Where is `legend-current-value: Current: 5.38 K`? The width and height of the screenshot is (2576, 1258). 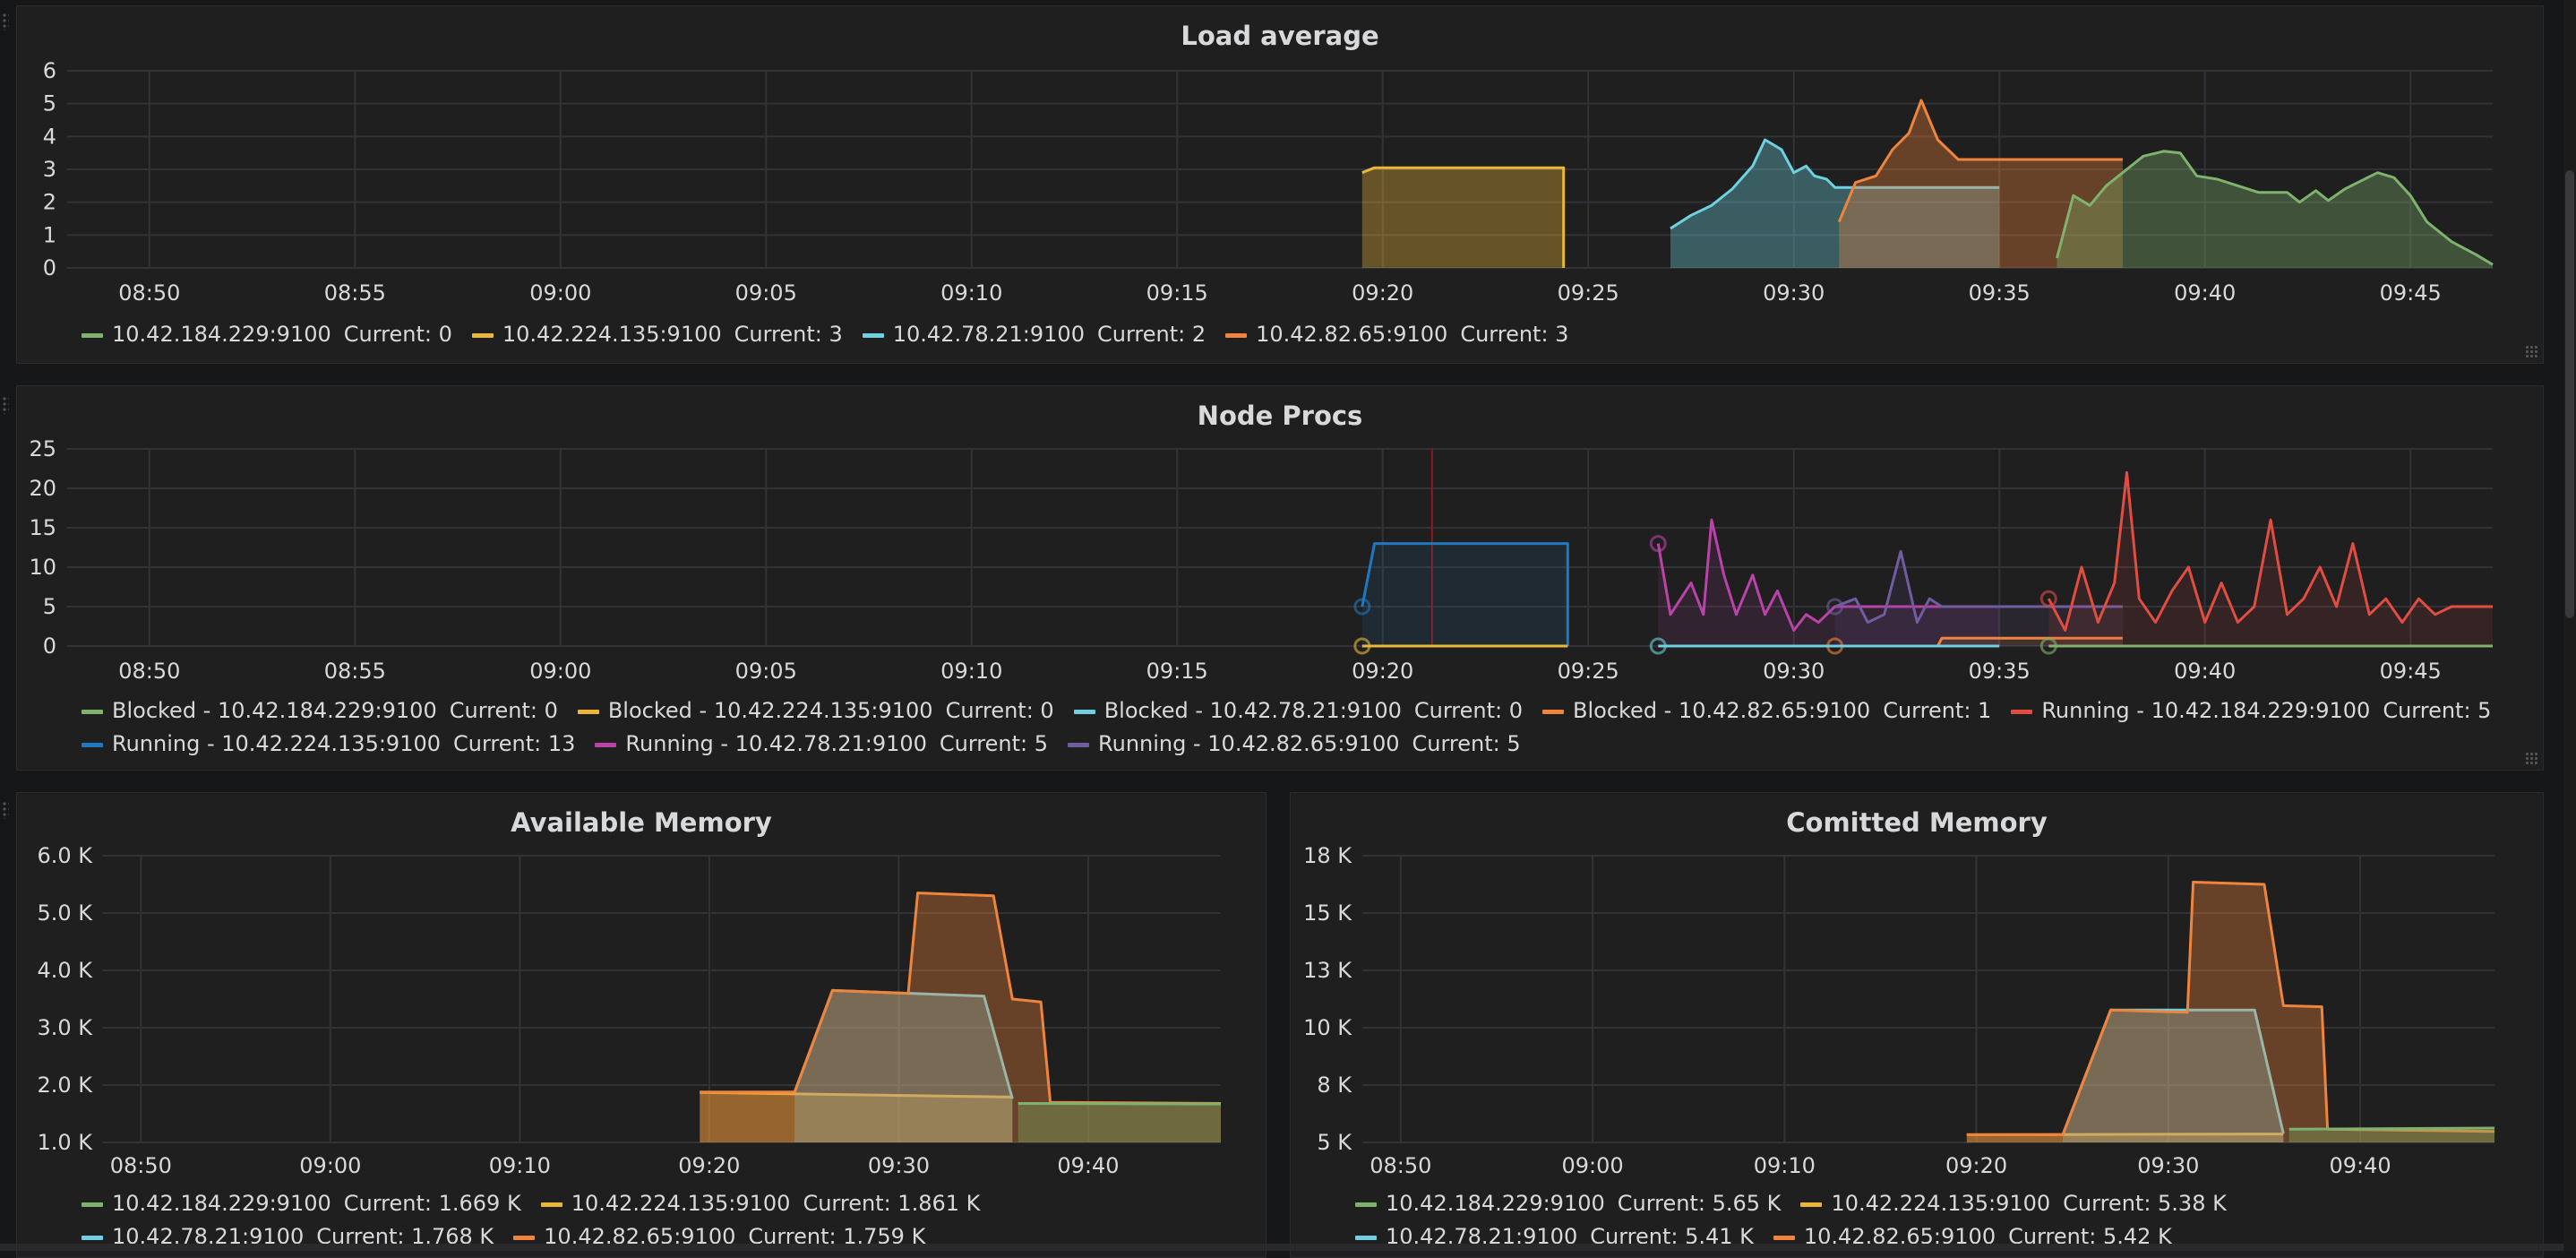 legend-current-value: Current: 5.38 K is located at coordinates (2145, 1203).